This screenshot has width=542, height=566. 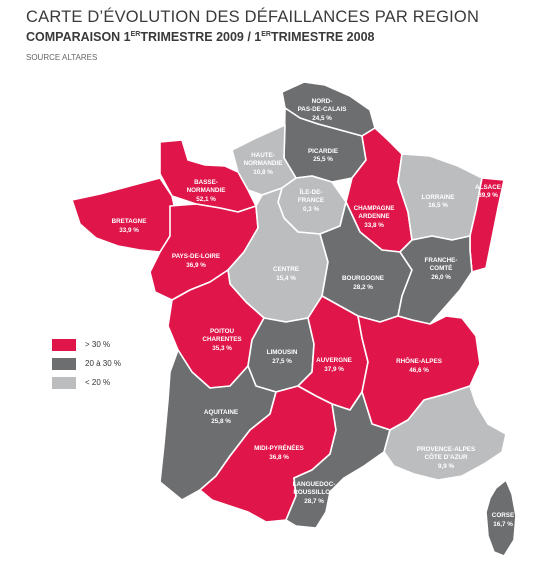 What do you see at coordinates (98, 382) in the screenshot?
I see `legend-label-low: < 20 %` at bounding box center [98, 382].